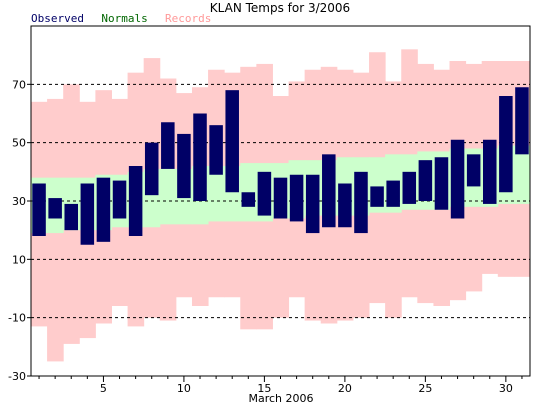 The width and height of the screenshot is (540, 406). Describe the element at coordinates (264, 388) in the screenshot. I see `x-tick-label: 15` at that location.